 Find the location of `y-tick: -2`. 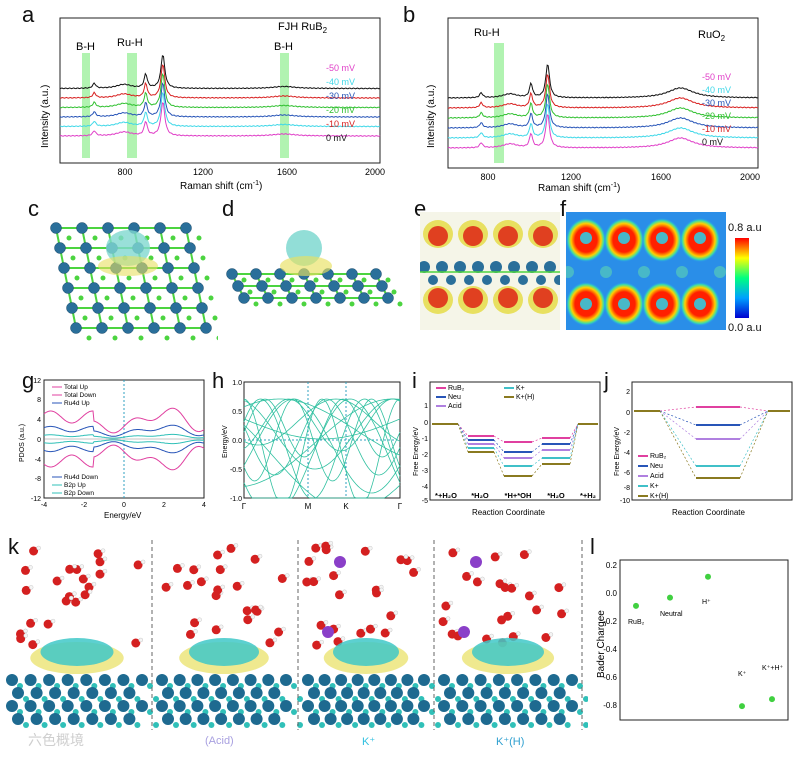

y-tick: -2 is located at coordinates (425, 455).